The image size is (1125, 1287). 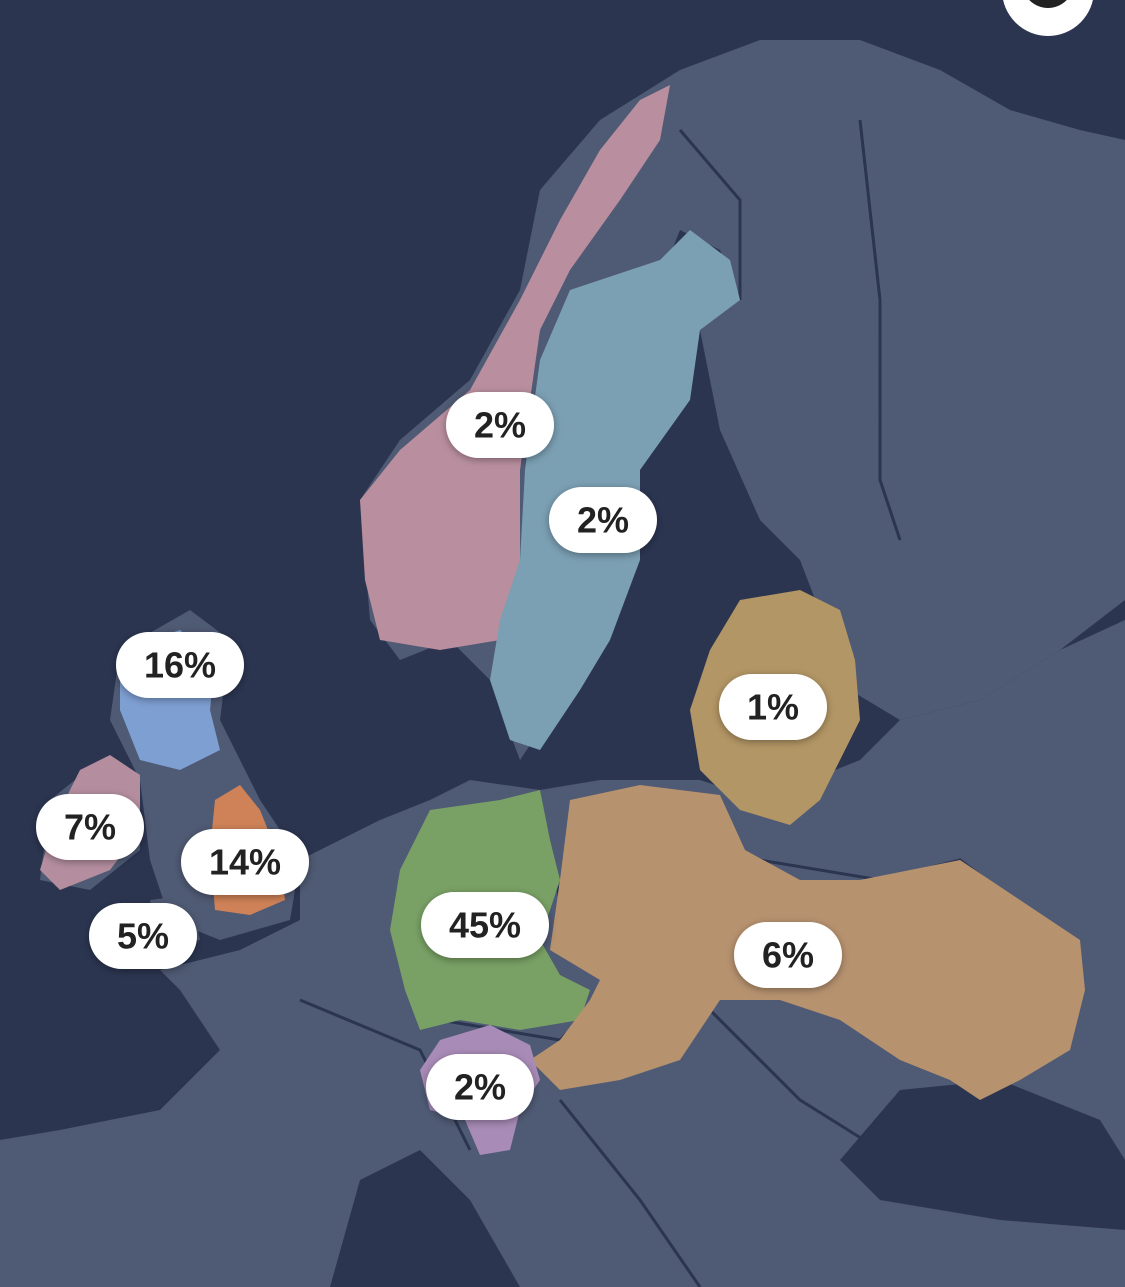 I want to click on region-label: 1%, so click(x=773, y=707).